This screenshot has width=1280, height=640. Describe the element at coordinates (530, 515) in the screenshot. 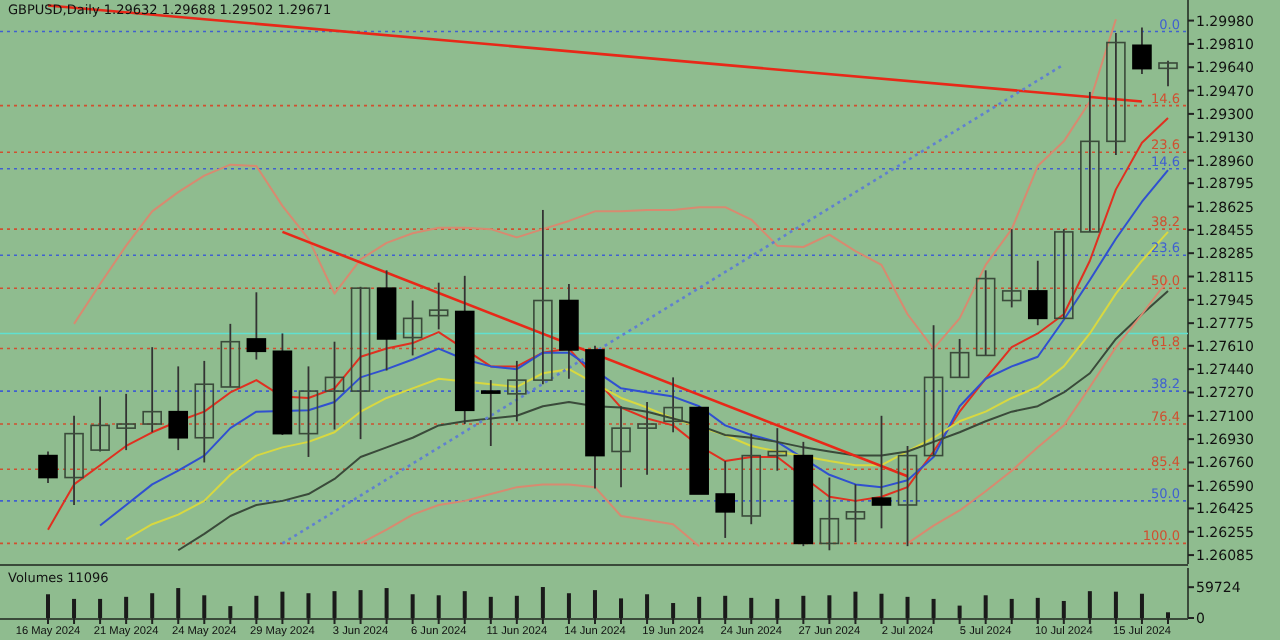

I see `line-series` at that location.